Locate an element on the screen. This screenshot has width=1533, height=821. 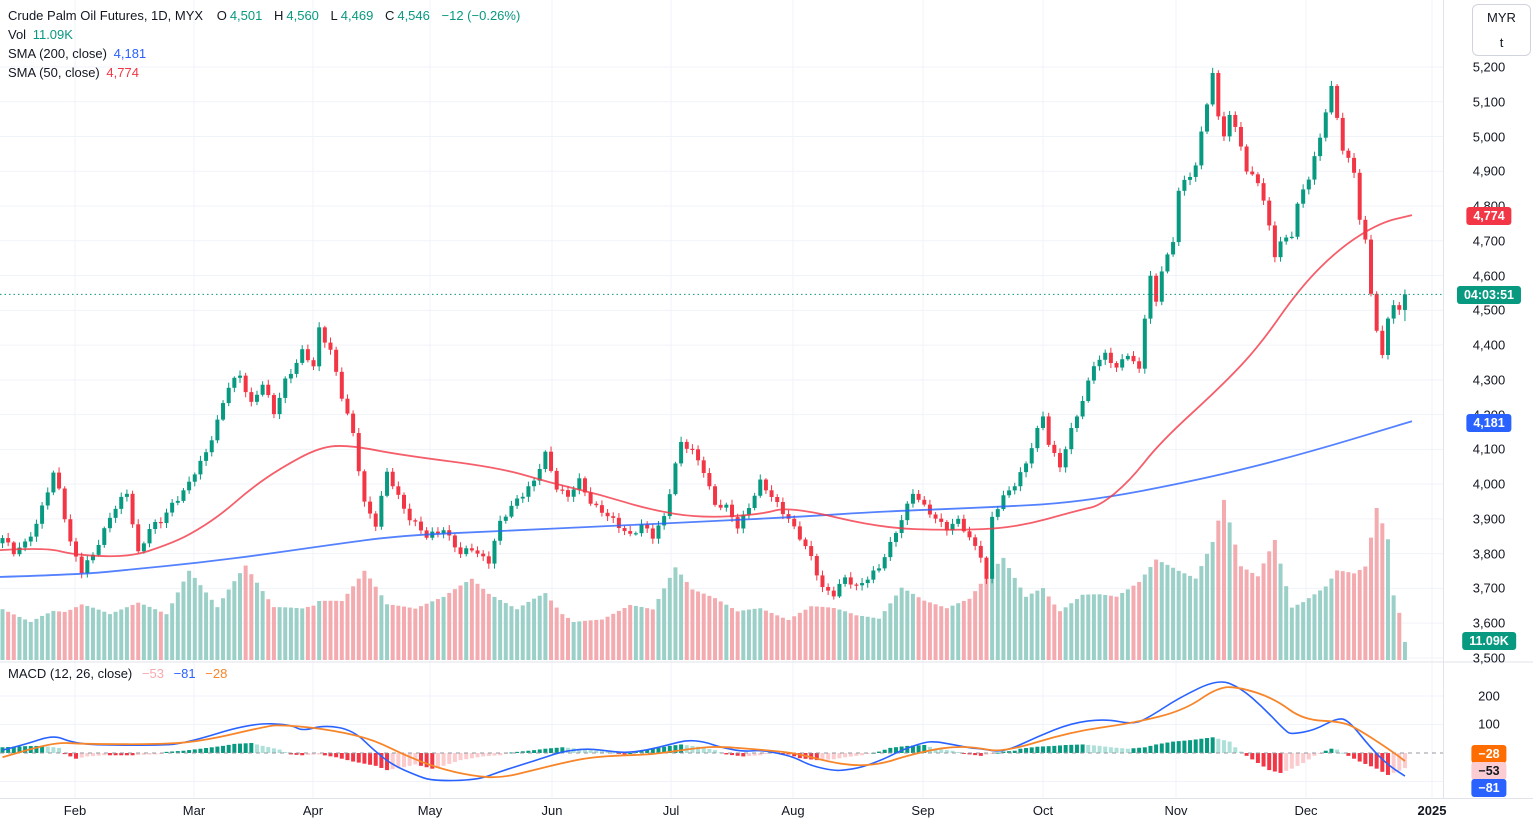
macd-label: MACD (12, 26, close) is located at coordinates (70, 673).